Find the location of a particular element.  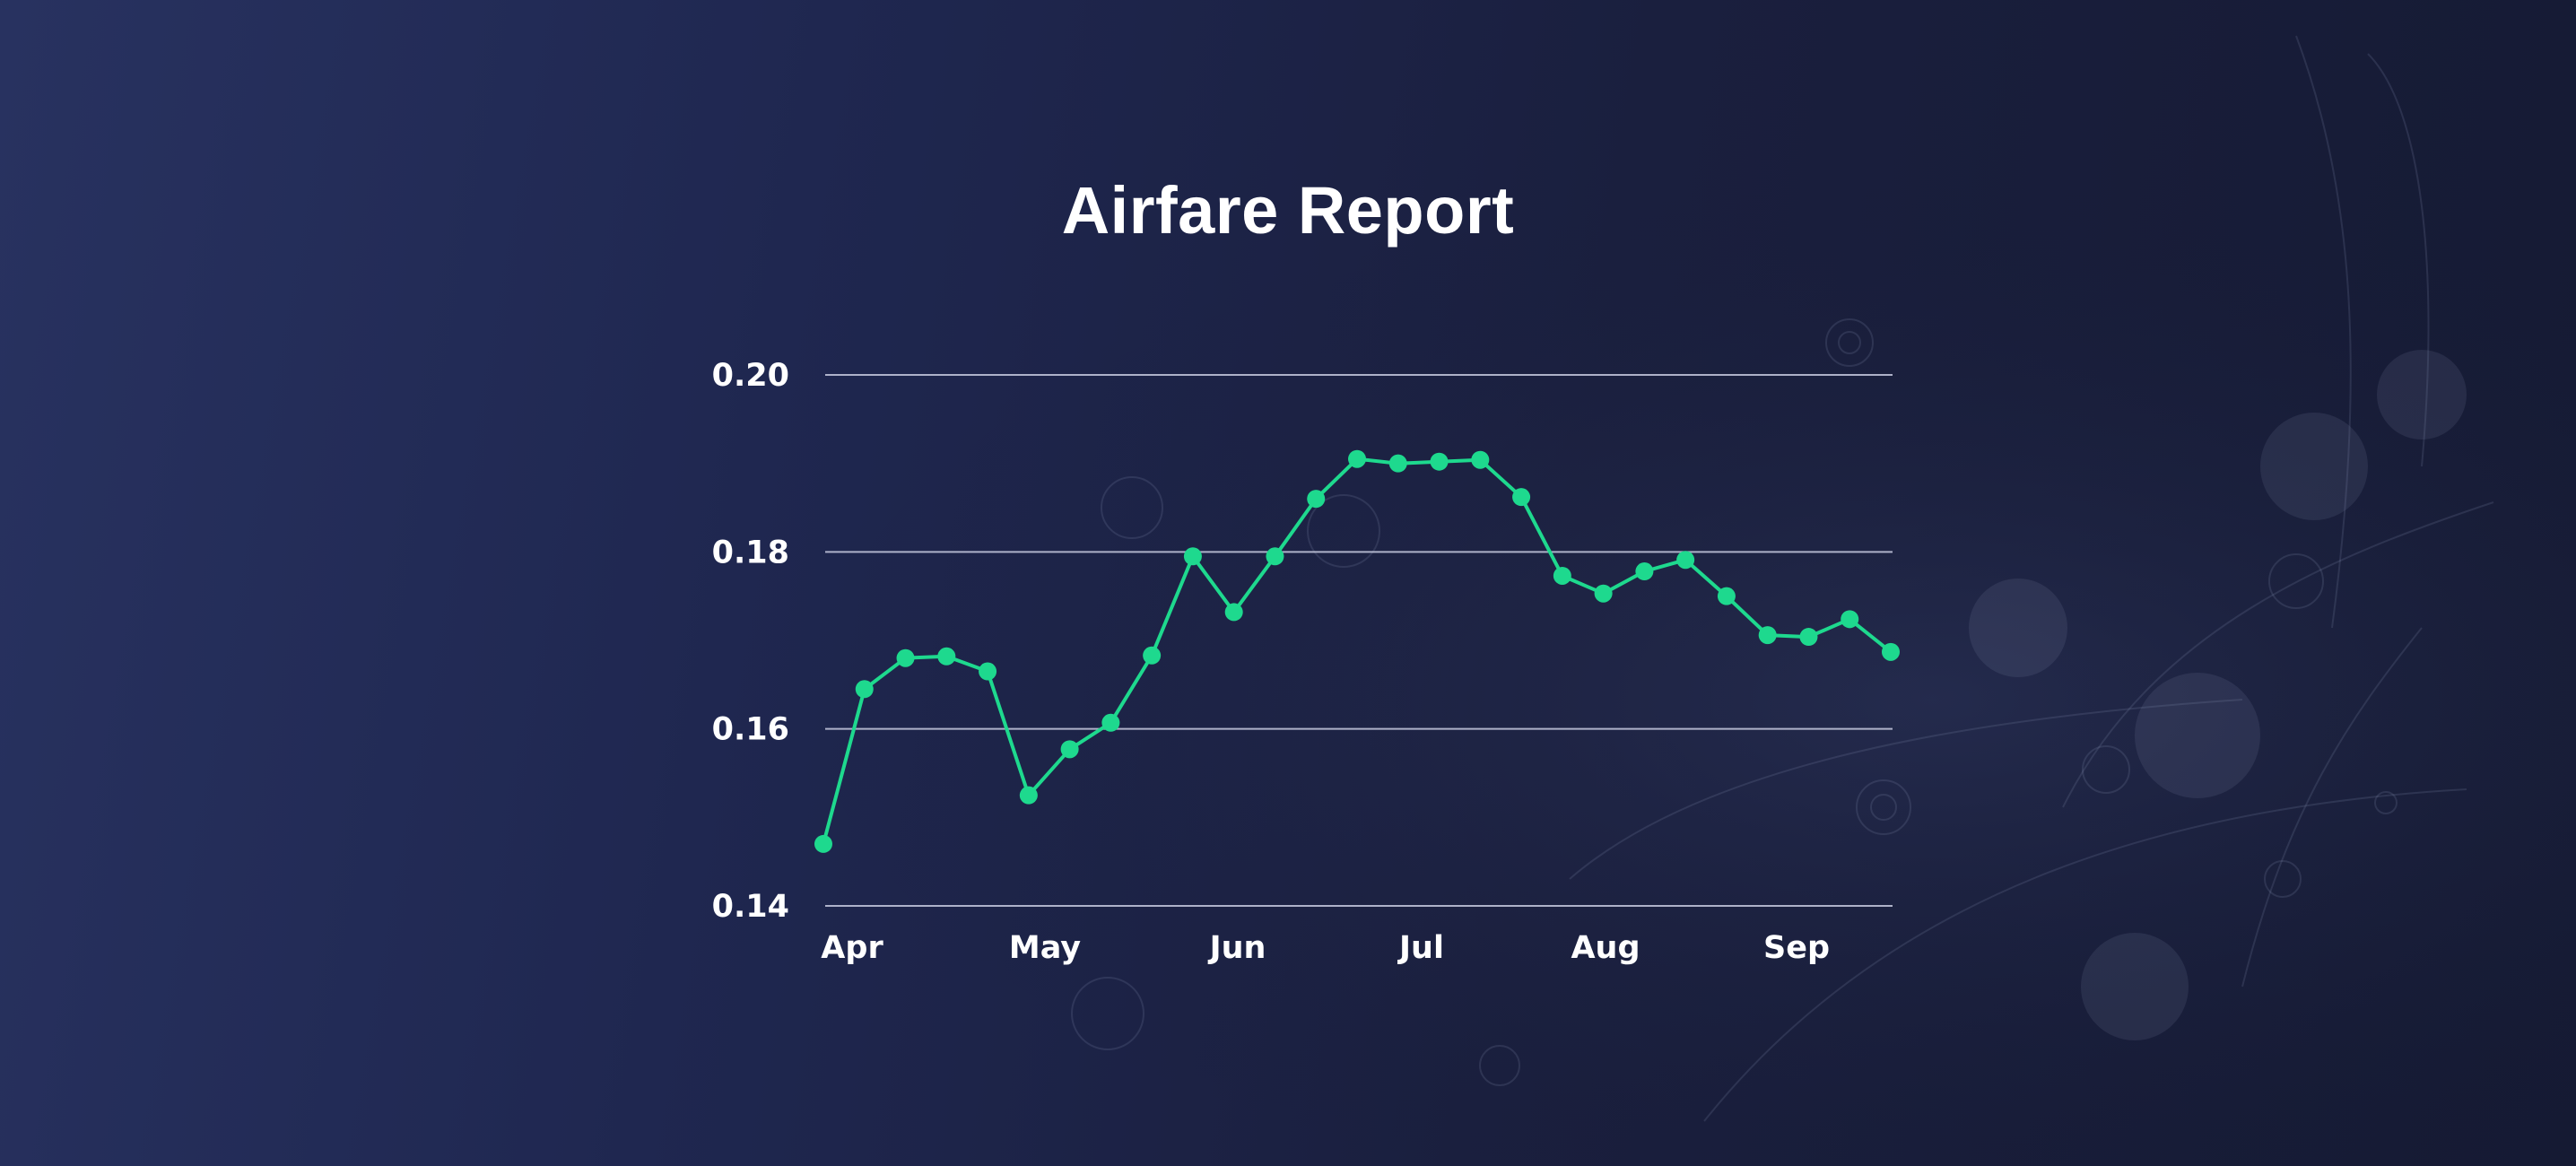

x-tick-label: Aug is located at coordinates (1605, 948).